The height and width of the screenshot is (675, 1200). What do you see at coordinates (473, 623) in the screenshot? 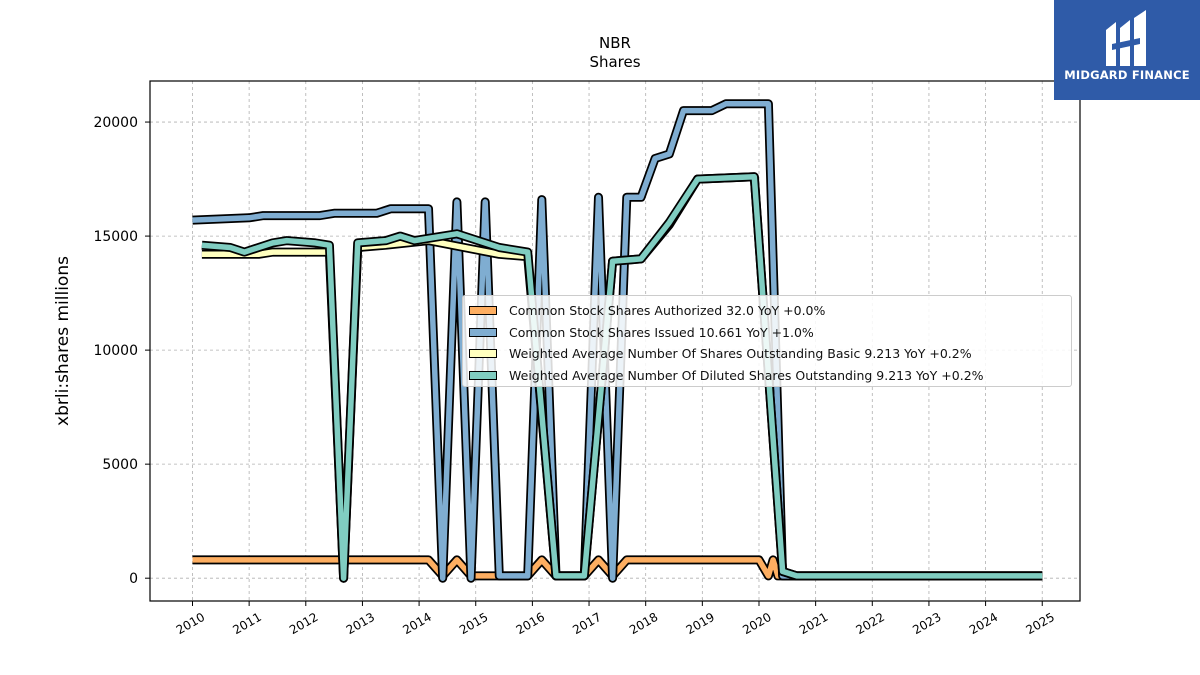
I see `x-tick-label: 2015` at bounding box center [473, 623].